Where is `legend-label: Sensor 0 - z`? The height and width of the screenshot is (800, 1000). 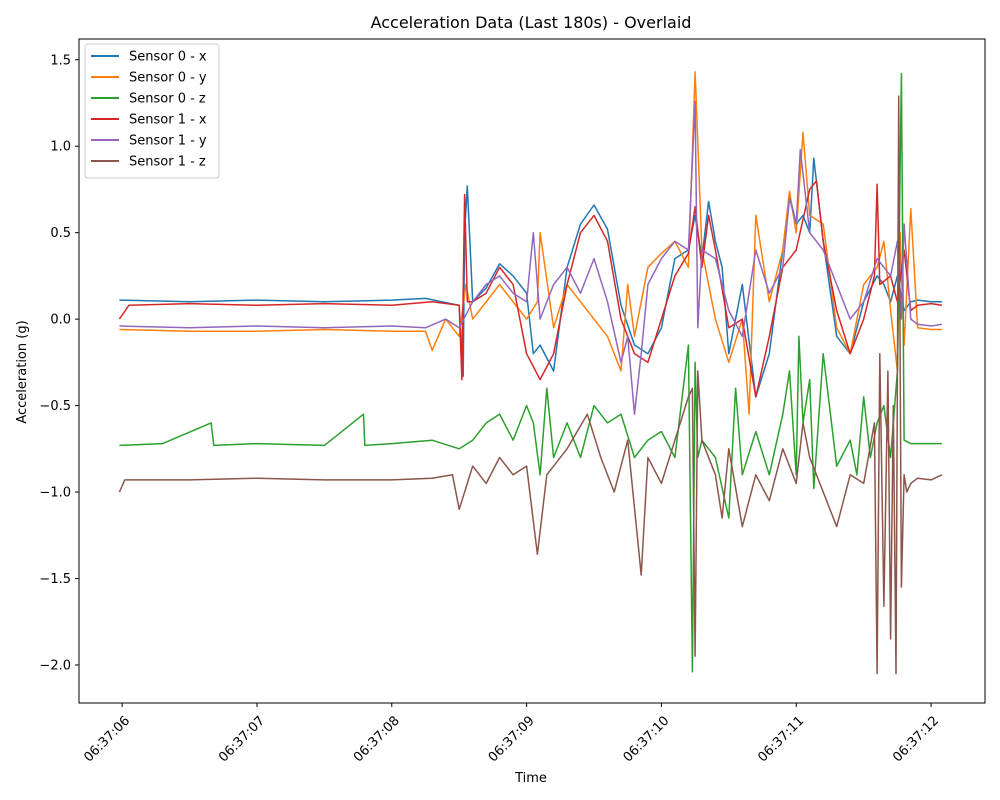 legend-label: Sensor 0 - z is located at coordinates (167, 99).